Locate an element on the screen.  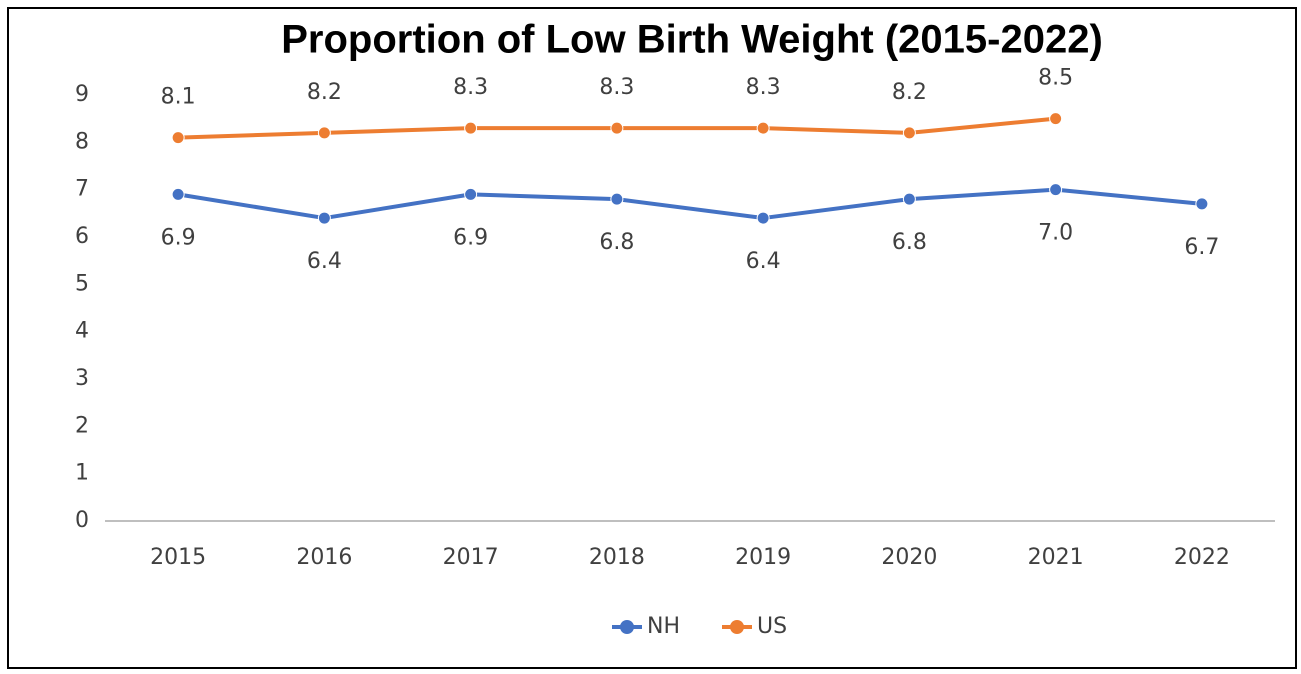
x-tick-label: 2021 is located at coordinates (1056, 557).